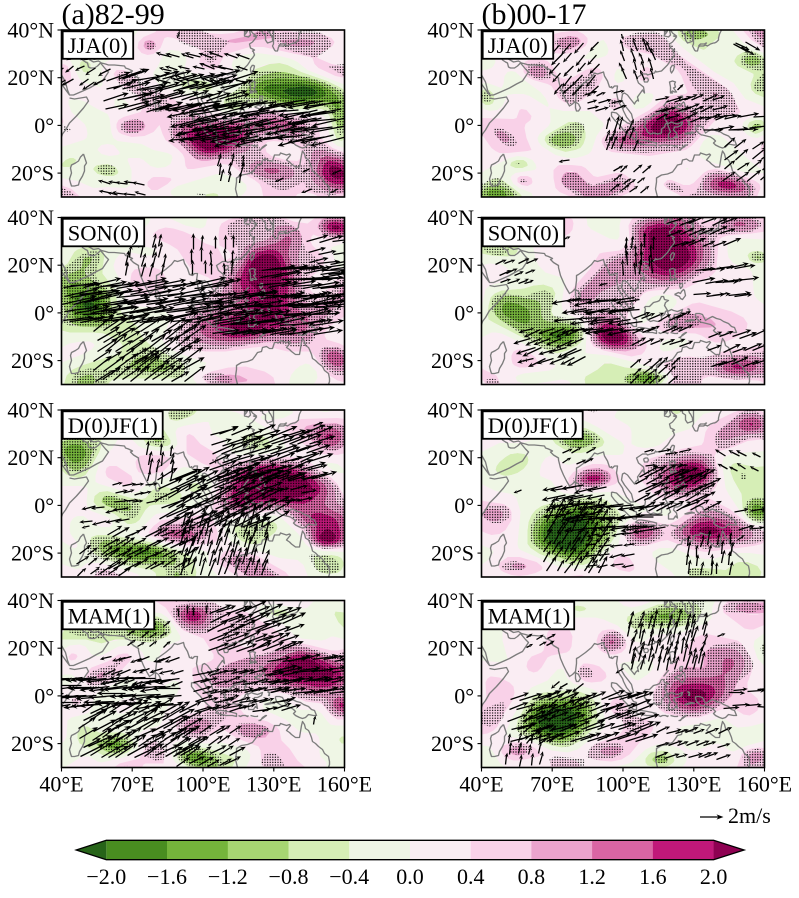 The width and height of the screenshot is (799, 898). Describe the element at coordinates (714, 876) in the screenshot. I see `svg-text: 2.0` at that location.